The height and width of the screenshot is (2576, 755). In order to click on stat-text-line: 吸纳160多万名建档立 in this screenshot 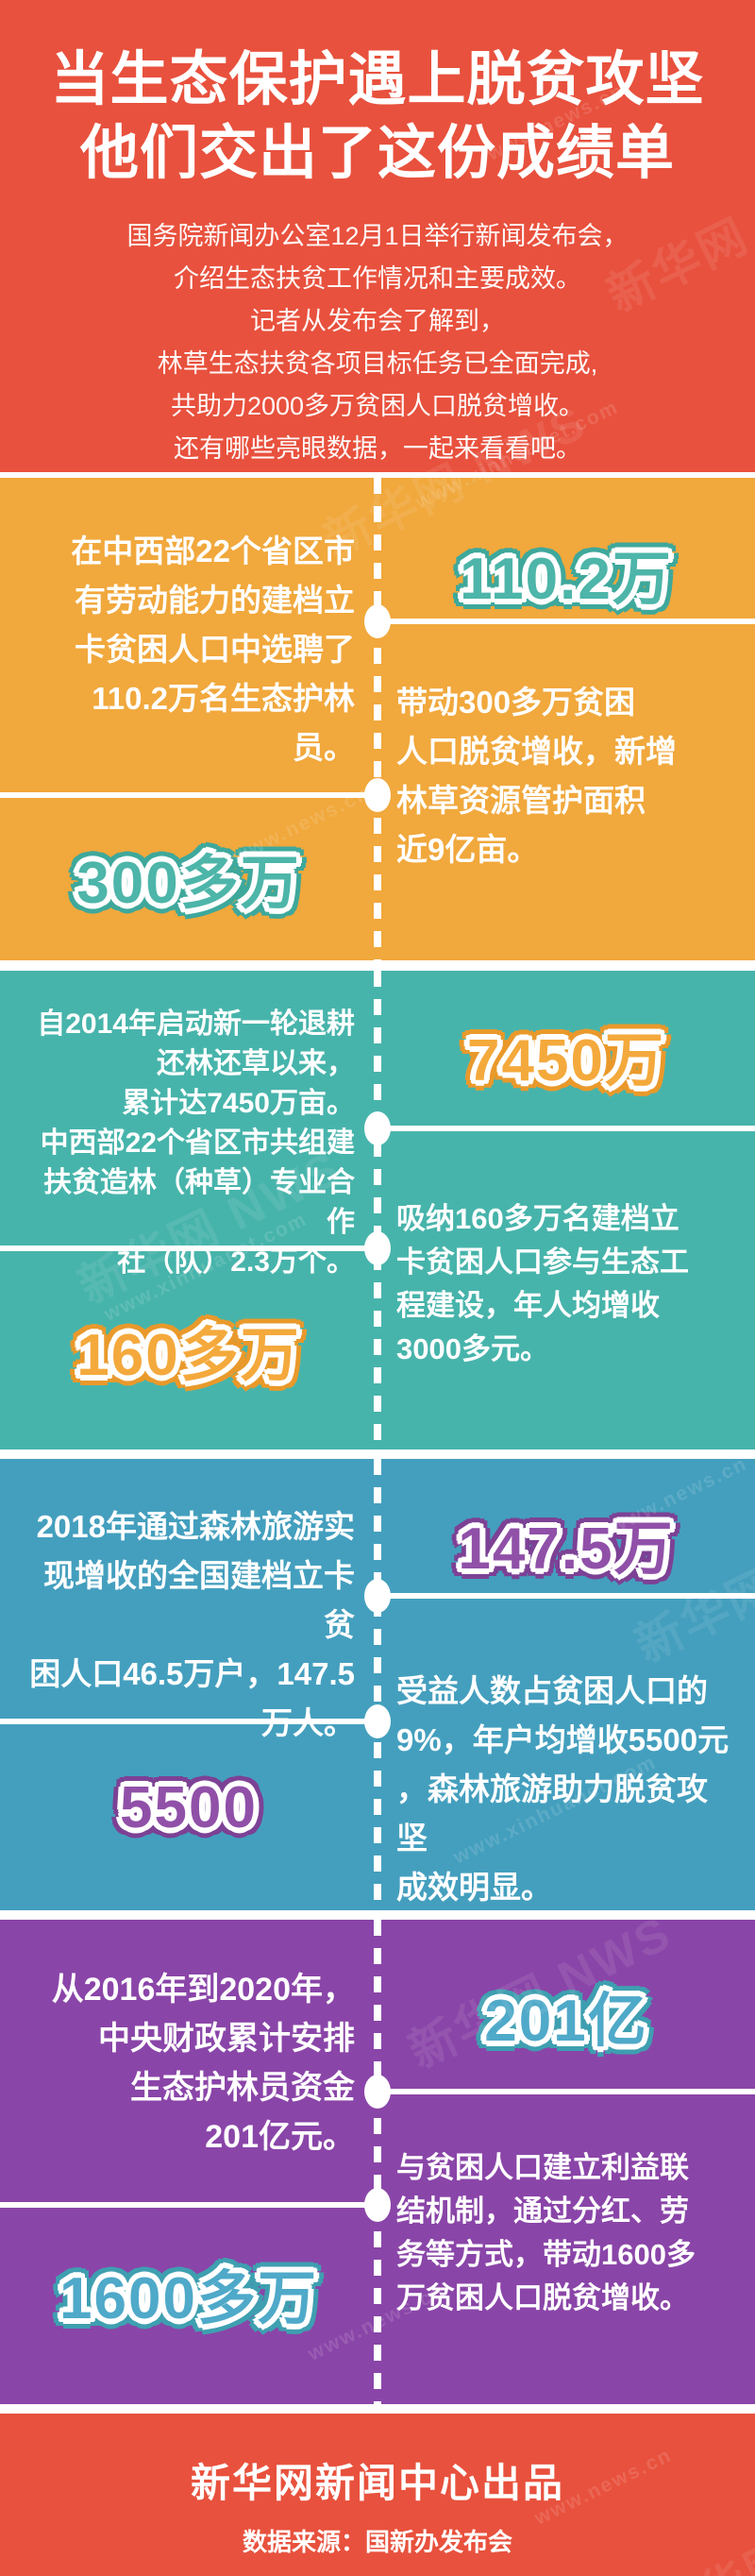, I will do `click(538, 1218)`.